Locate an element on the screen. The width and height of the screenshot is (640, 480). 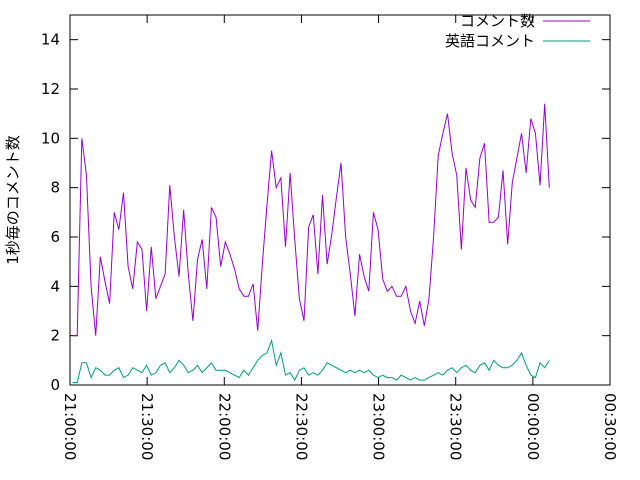
y-tick-label: 2 is located at coordinates (55, 336).